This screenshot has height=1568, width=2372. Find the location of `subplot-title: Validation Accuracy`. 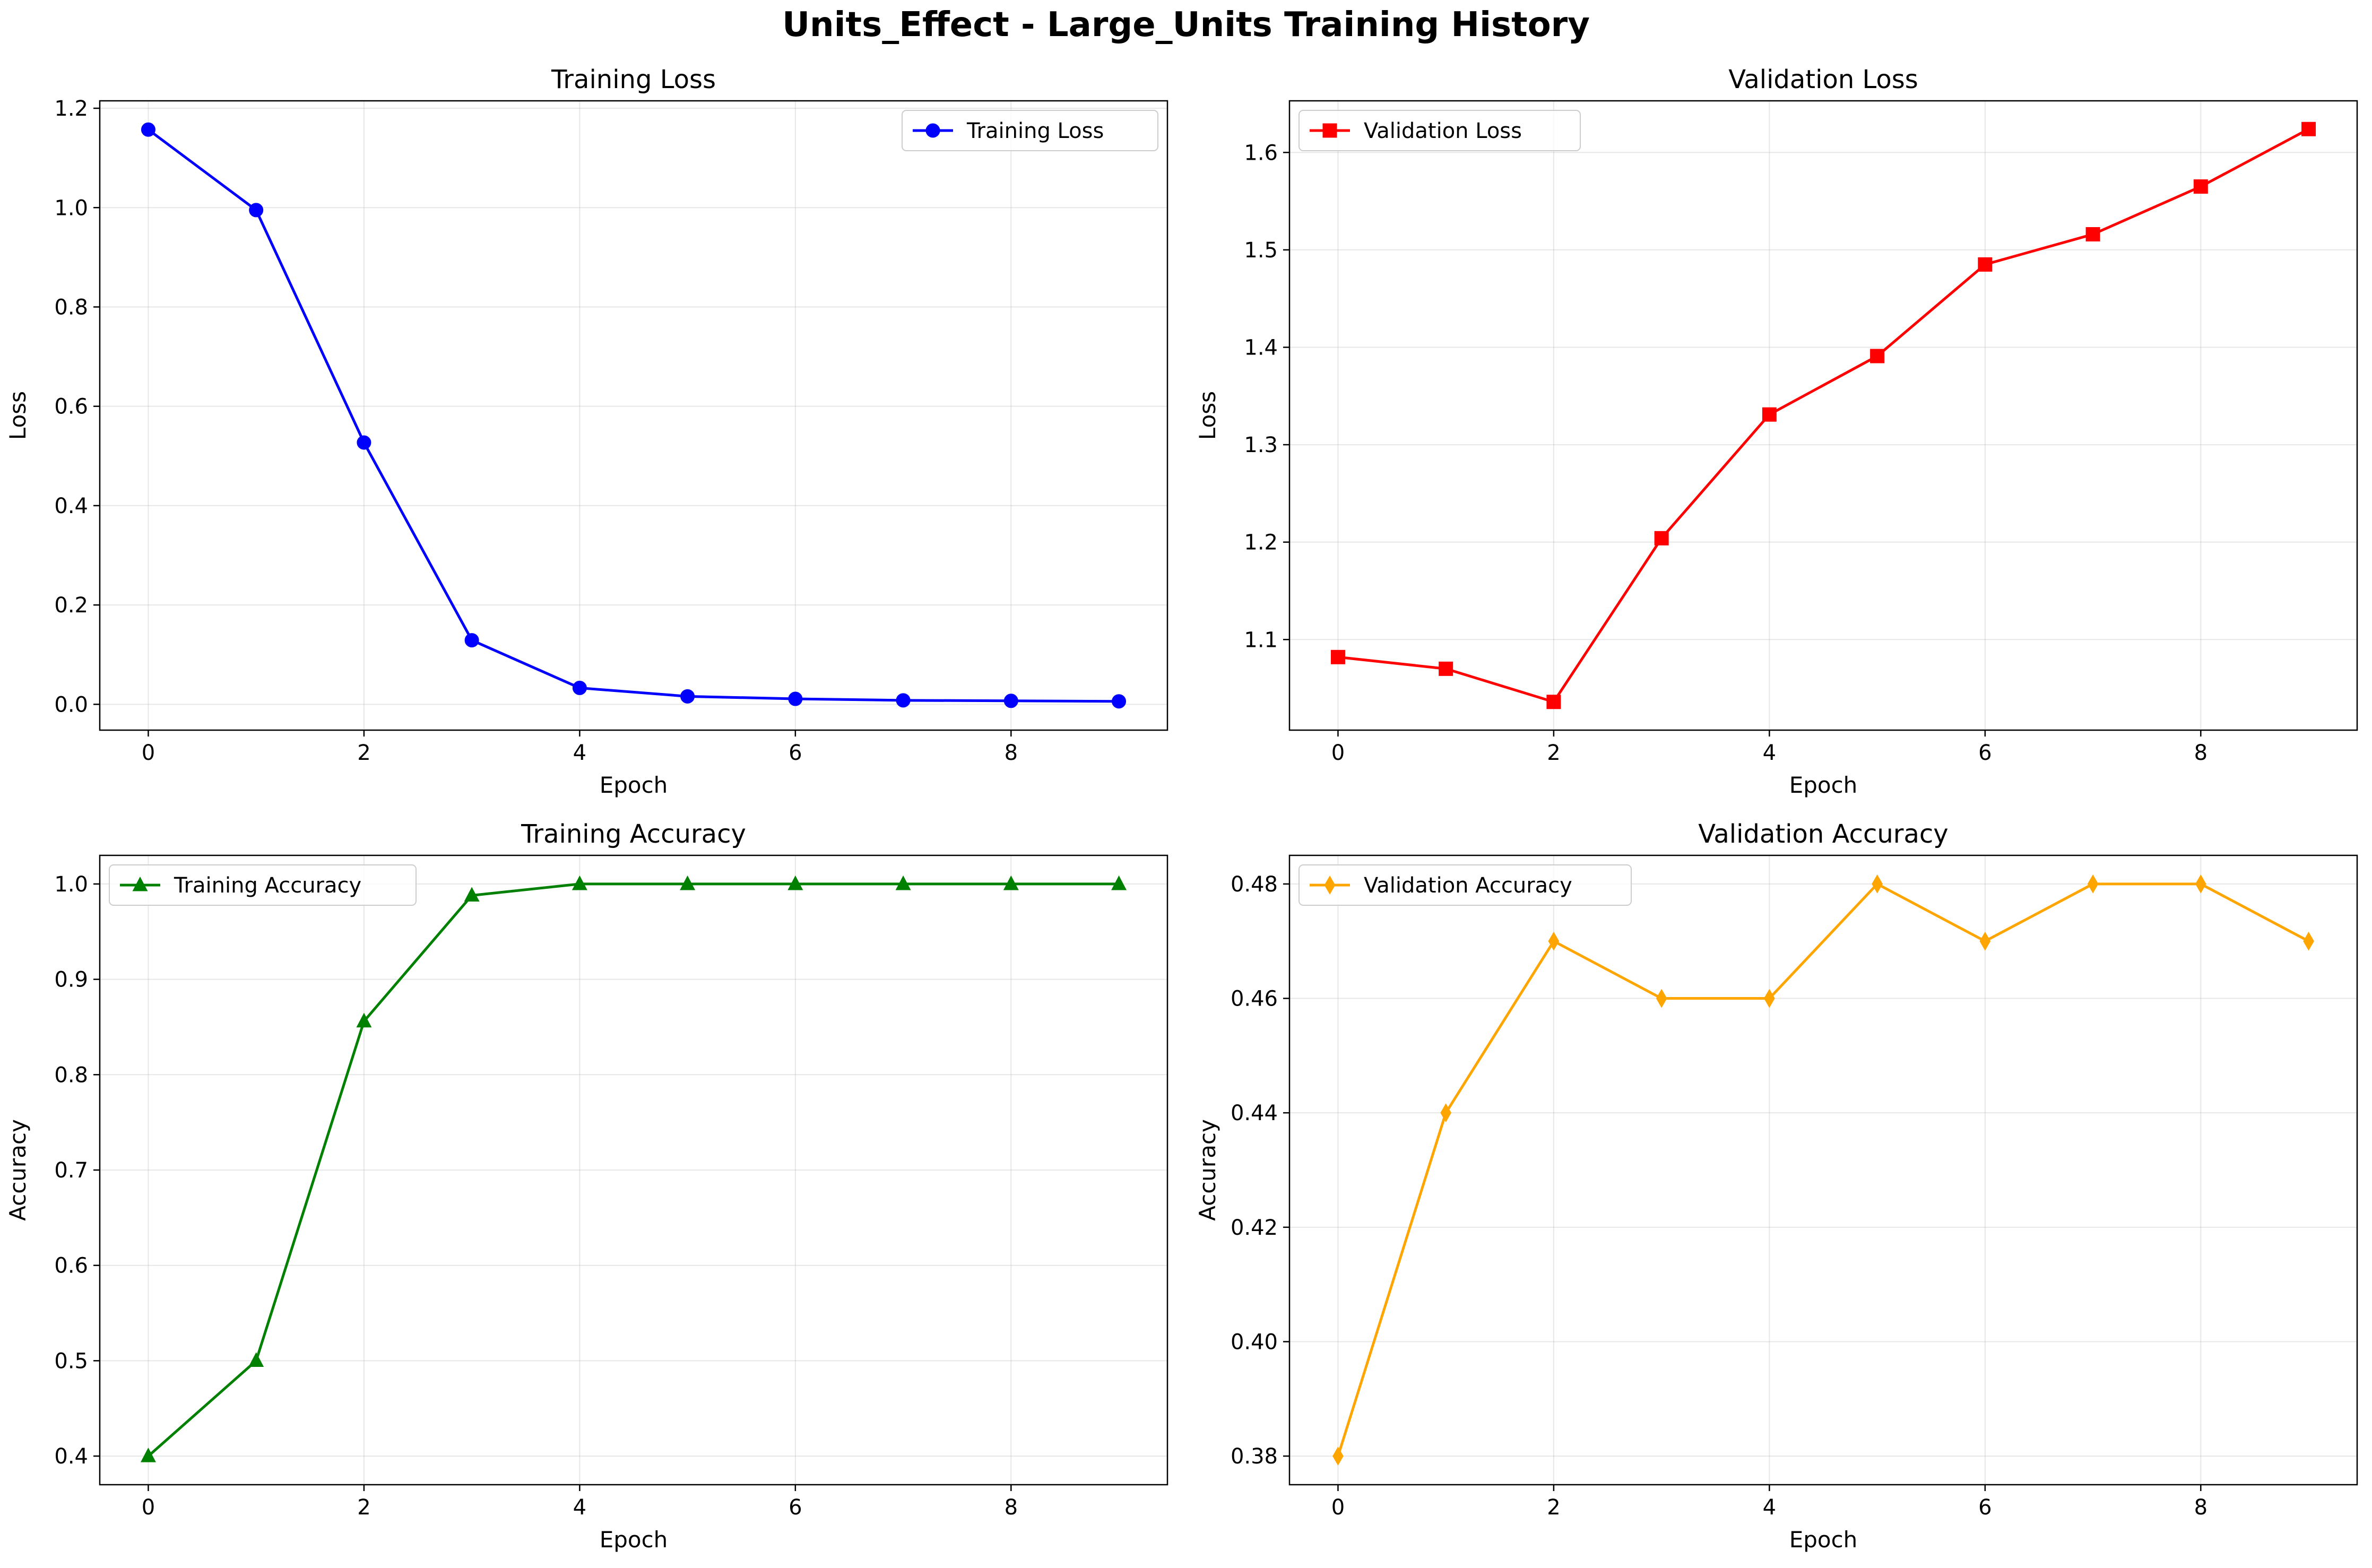

subplot-title: Validation Accuracy is located at coordinates (1823, 834).